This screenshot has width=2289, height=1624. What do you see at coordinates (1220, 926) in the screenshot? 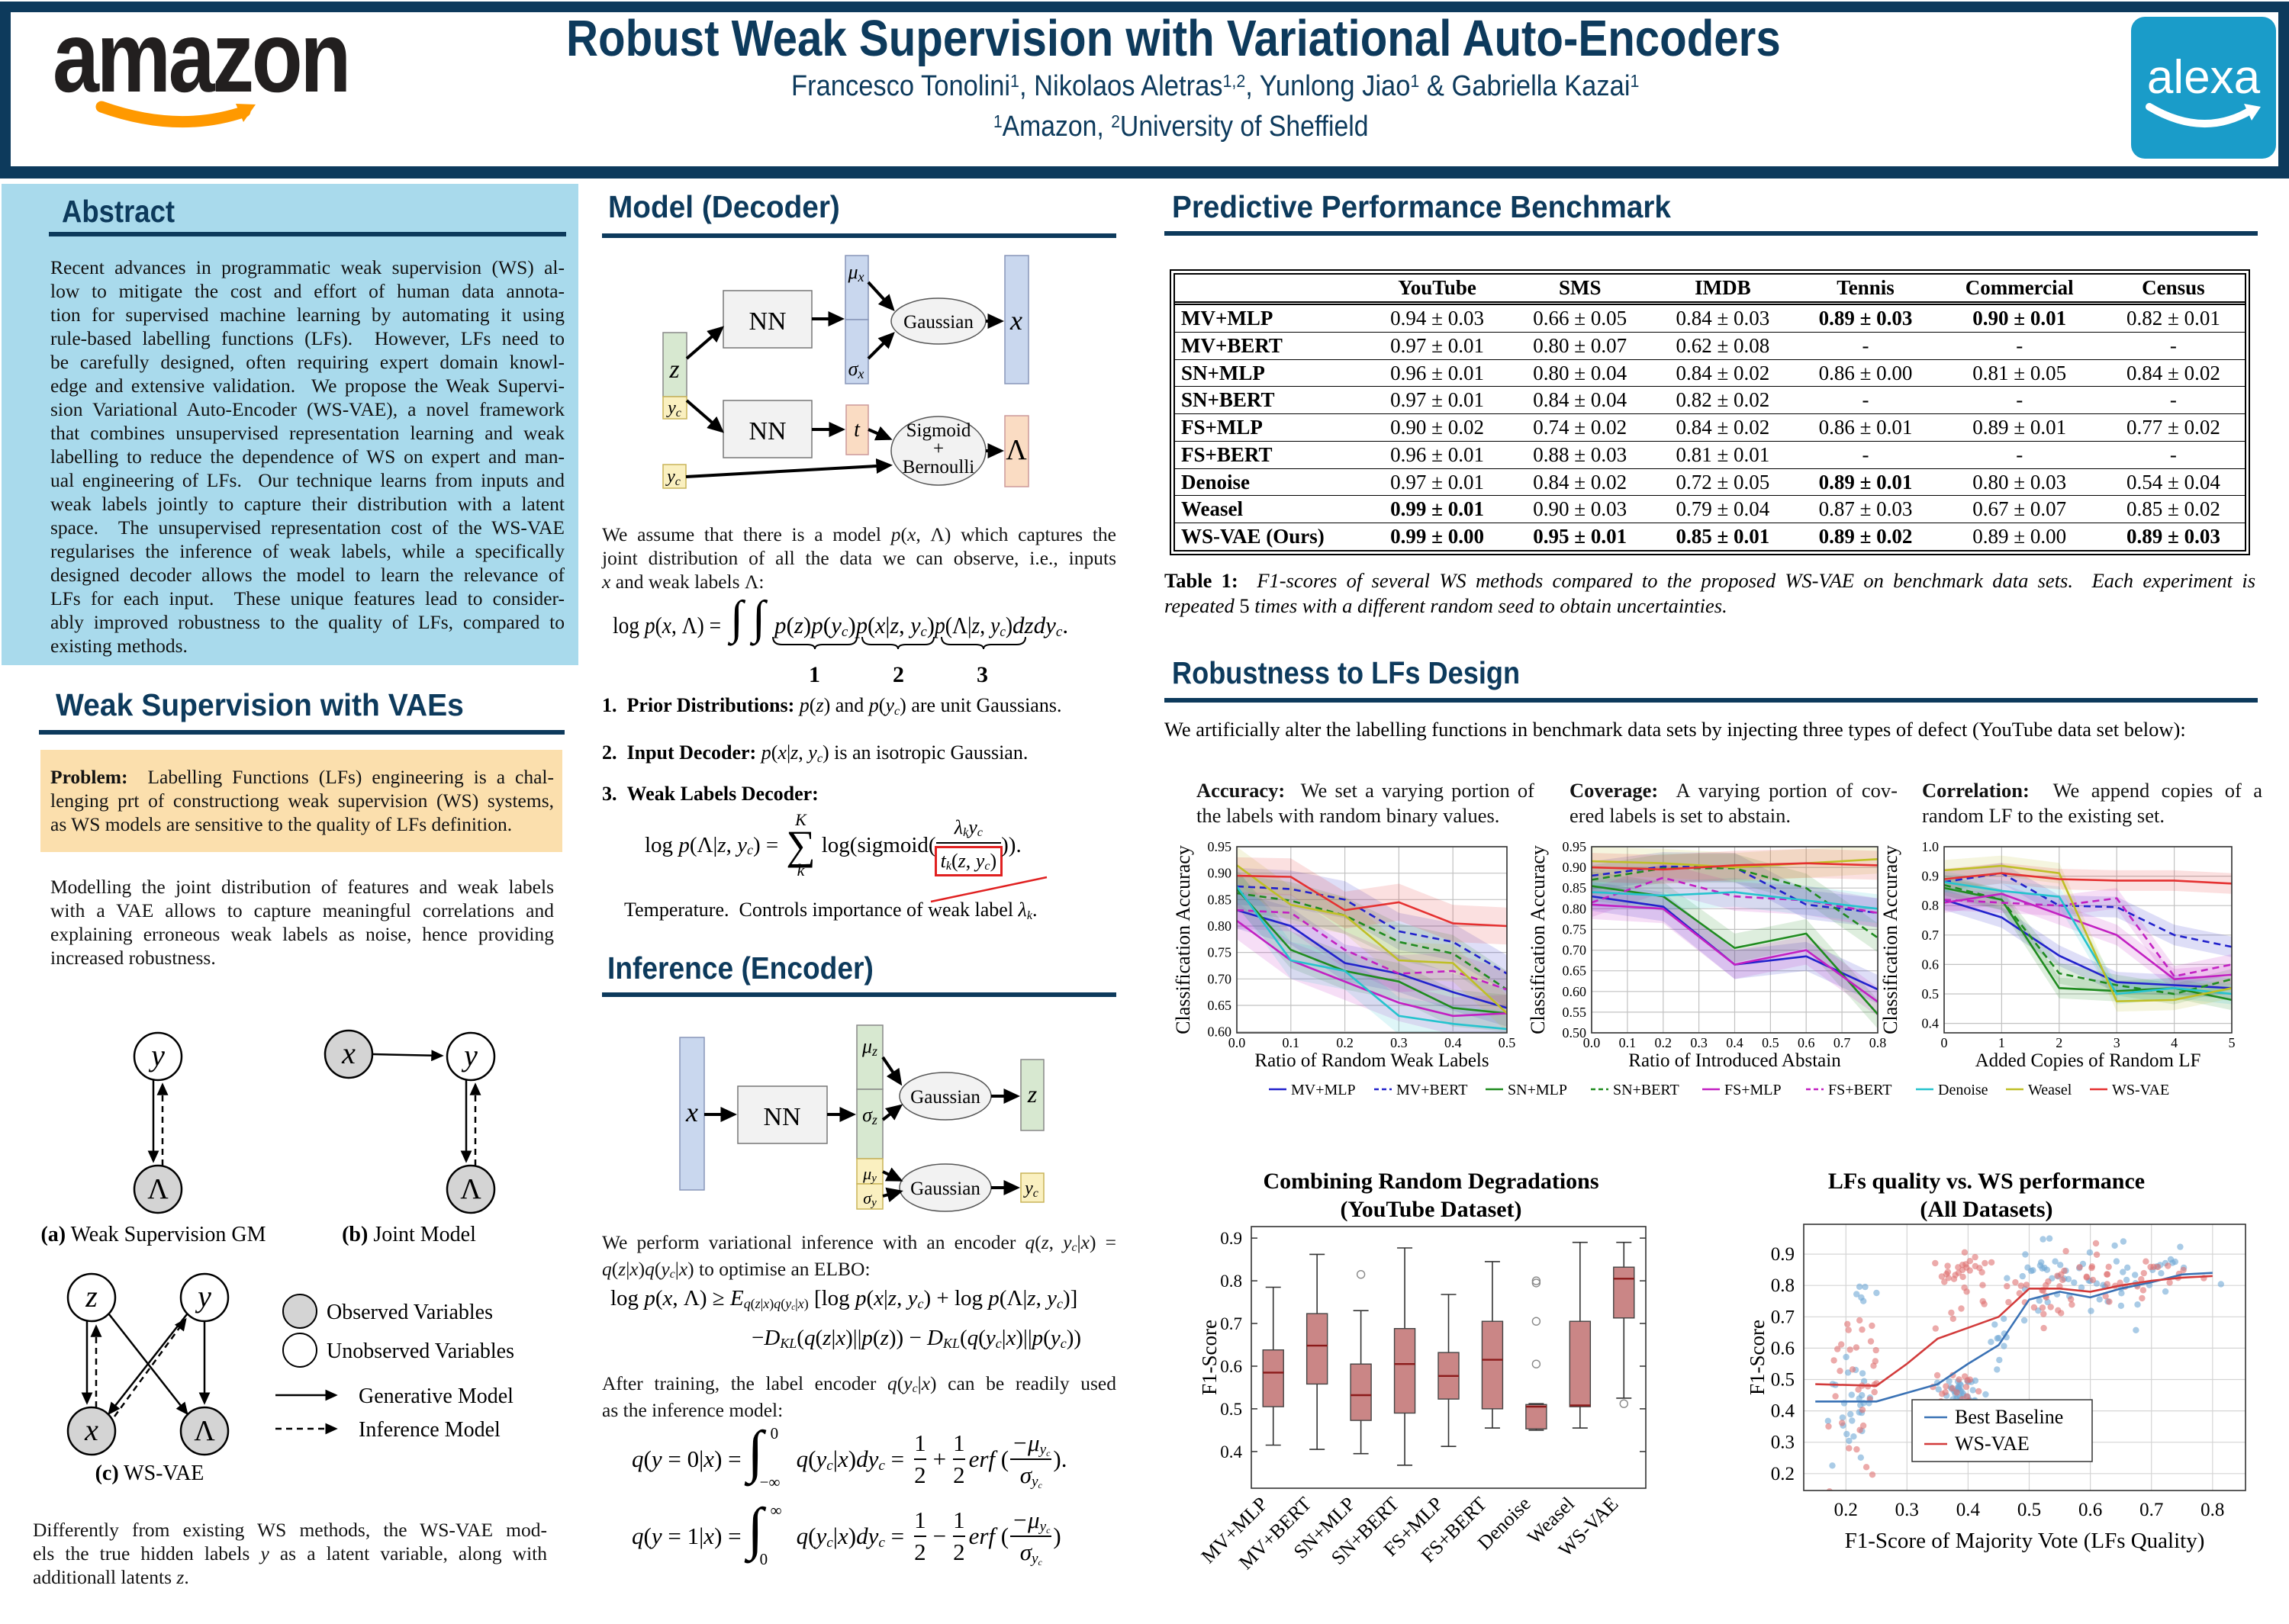
I see `svg-text: 0.80` at bounding box center [1220, 926].